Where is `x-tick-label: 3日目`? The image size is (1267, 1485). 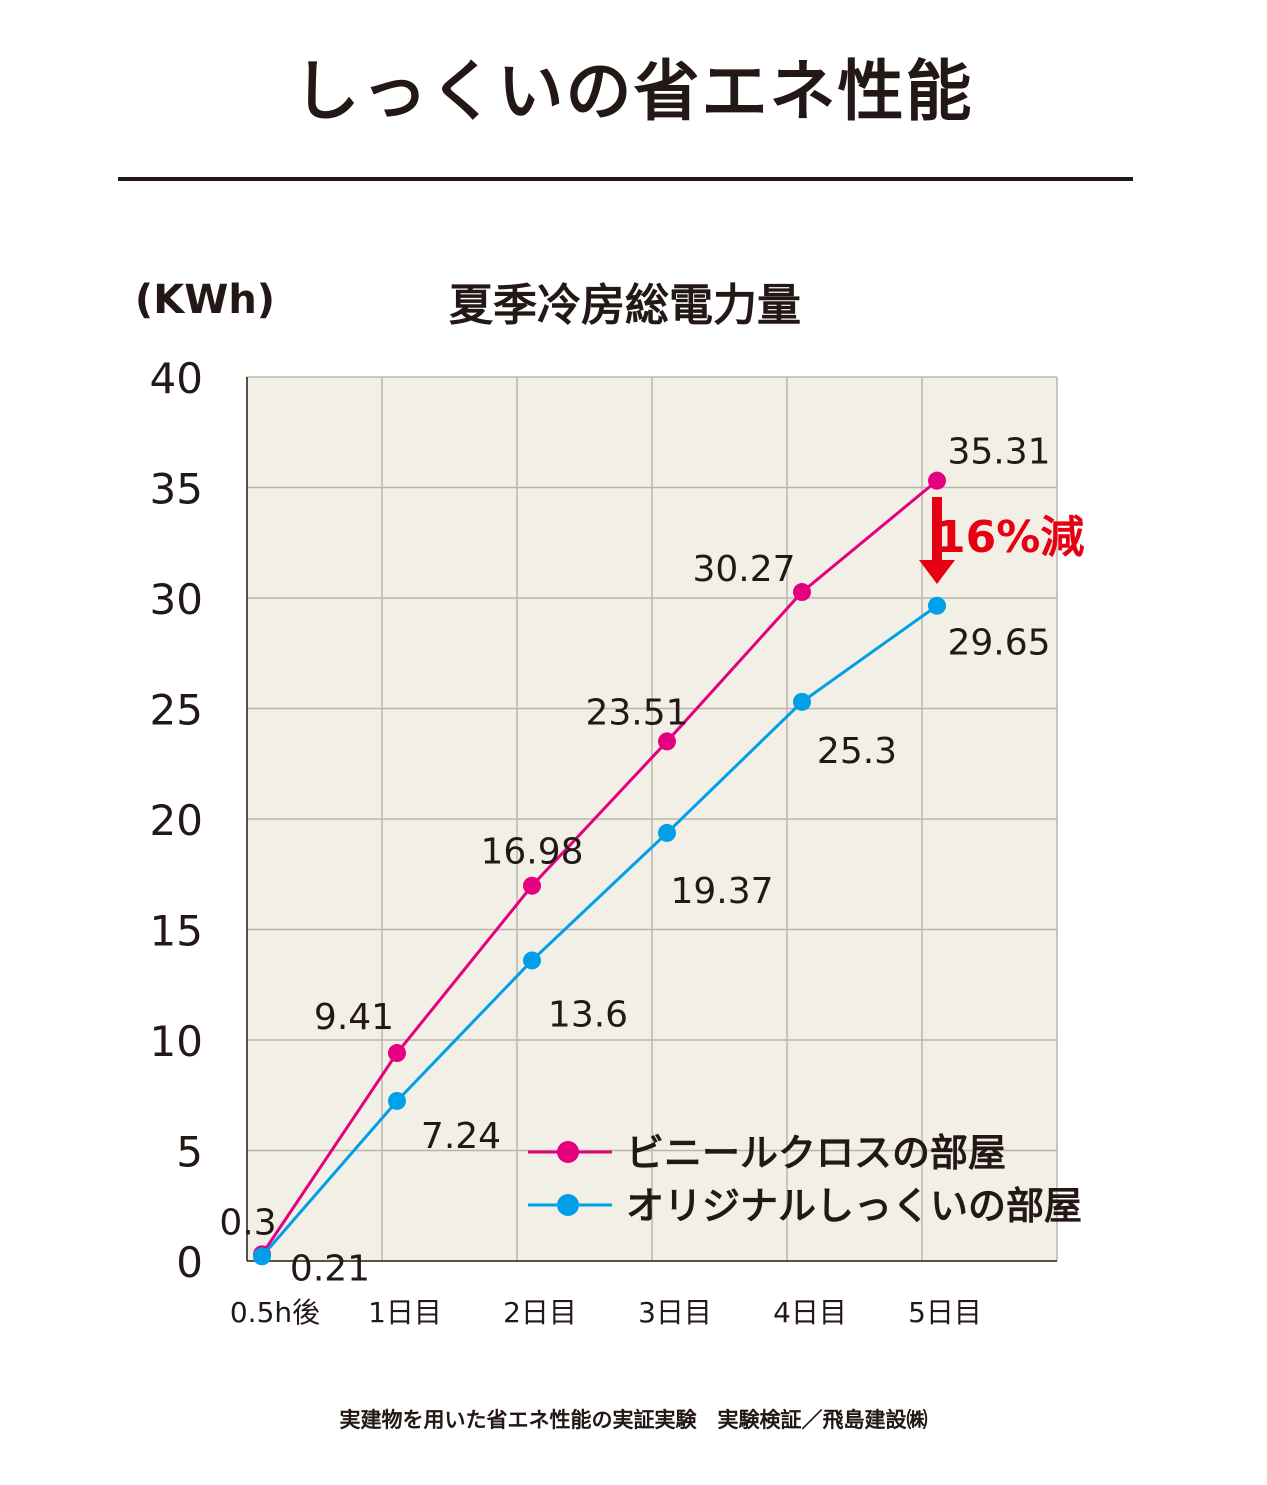
x-tick-label: 3日目 is located at coordinates (675, 1312).